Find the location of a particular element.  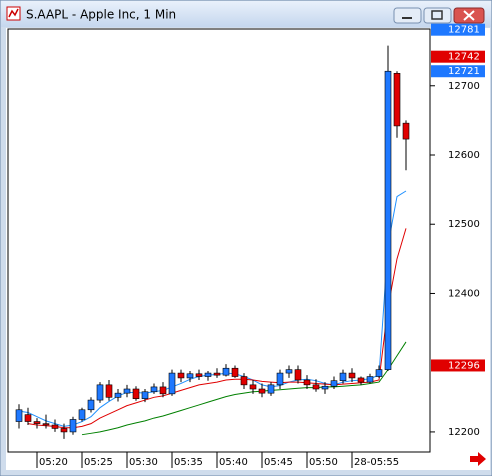

moving-average-line is located at coordinates (244, 388).